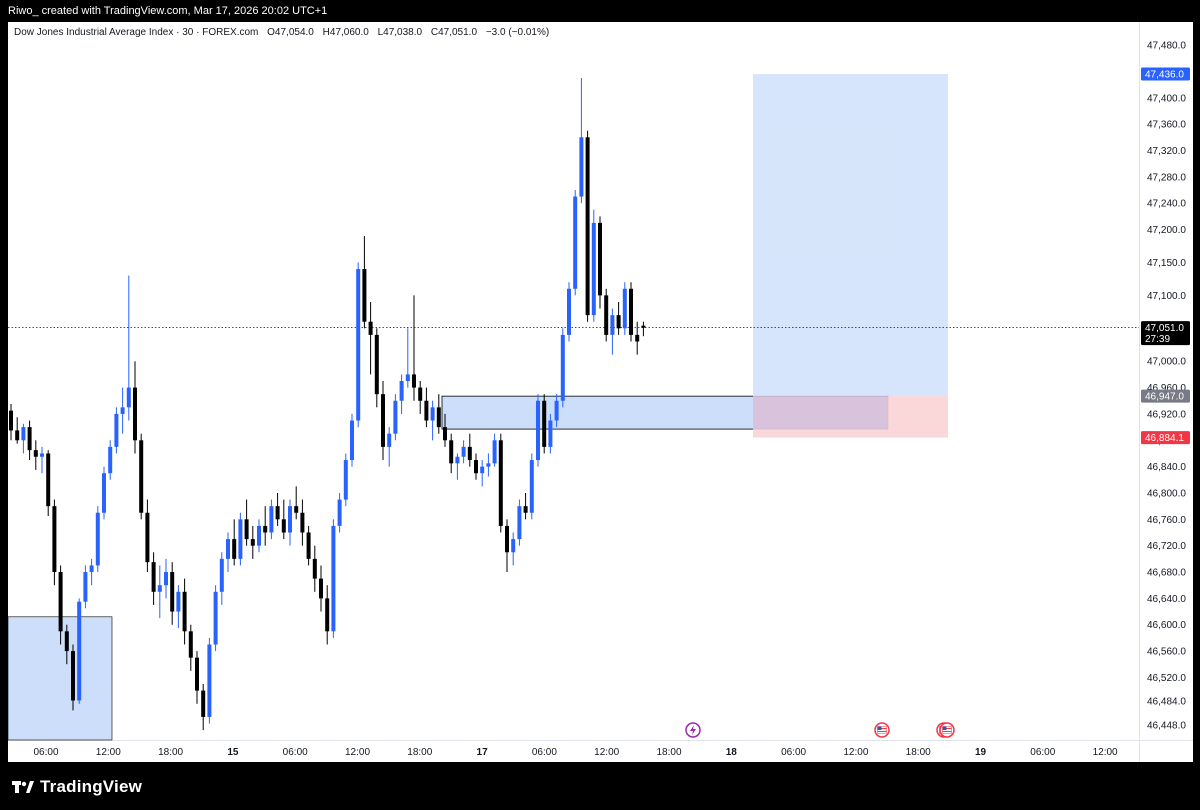  I want to click on demand-zone-left, so click(60, 678).